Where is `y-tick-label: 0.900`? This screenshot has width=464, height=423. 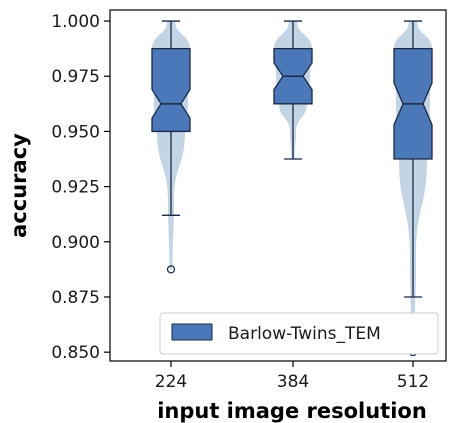 y-tick-label: 0.900 is located at coordinates (75, 243).